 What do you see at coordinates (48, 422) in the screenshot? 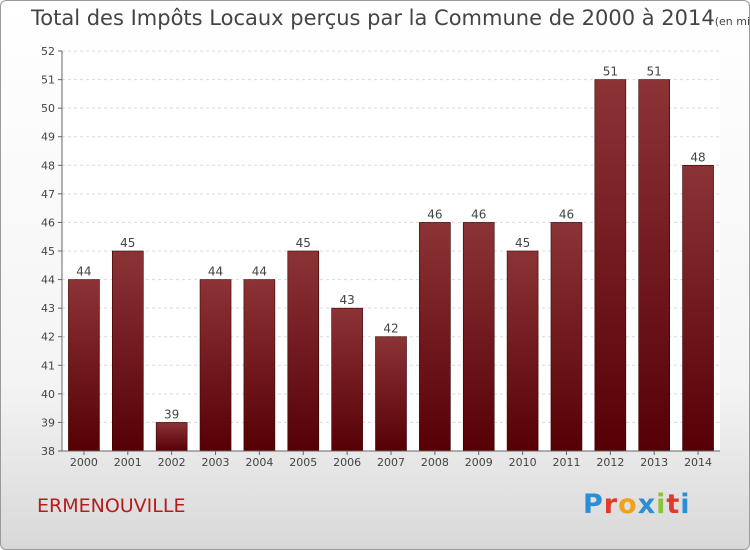
I see `y-tick-label: 39` at bounding box center [48, 422].